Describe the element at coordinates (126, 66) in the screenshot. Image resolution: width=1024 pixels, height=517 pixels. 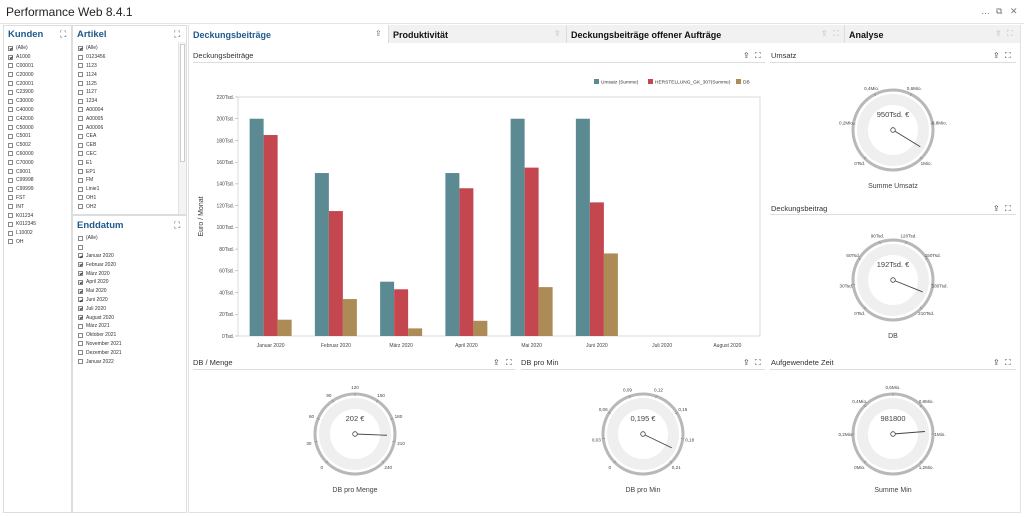
I see `list-item: 1123` at that location.